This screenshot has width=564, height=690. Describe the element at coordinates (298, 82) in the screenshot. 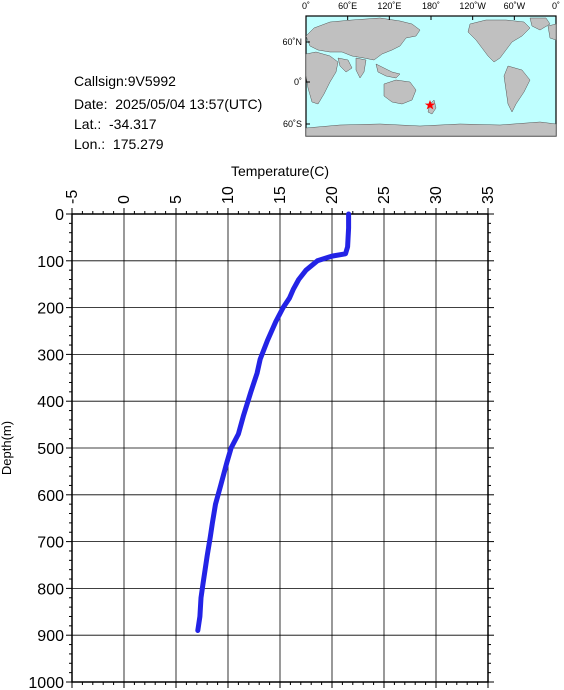

I see `map-latitude-label: 0˚` at that location.